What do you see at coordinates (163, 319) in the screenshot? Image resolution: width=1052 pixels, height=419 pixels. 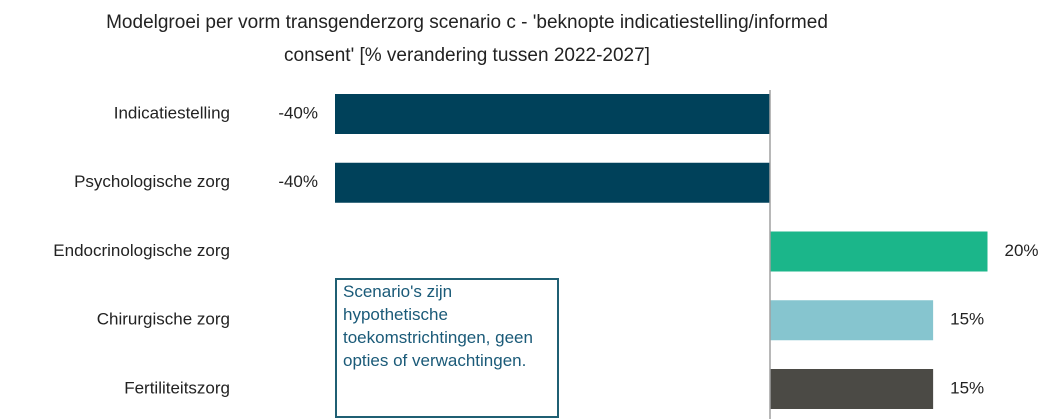 I see `category-label: Chirurgische zorg` at bounding box center [163, 319].